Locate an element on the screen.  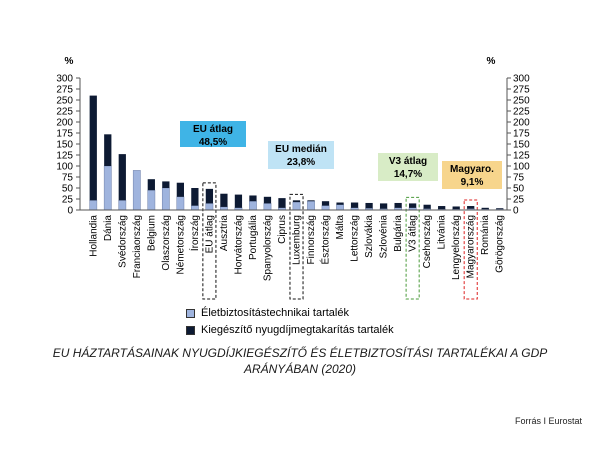
legend-label-pension: Kiegészítő nyugdíjmegtakarítás tartalék is located at coordinates (297, 330).